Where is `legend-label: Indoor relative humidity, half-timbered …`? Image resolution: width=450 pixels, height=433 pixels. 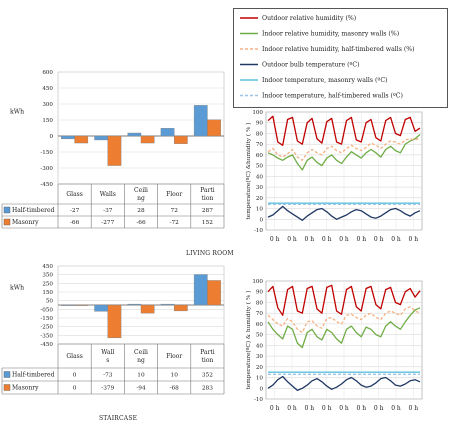 legend-label: Indoor relative humidity, half-timbered … is located at coordinates (338, 49).